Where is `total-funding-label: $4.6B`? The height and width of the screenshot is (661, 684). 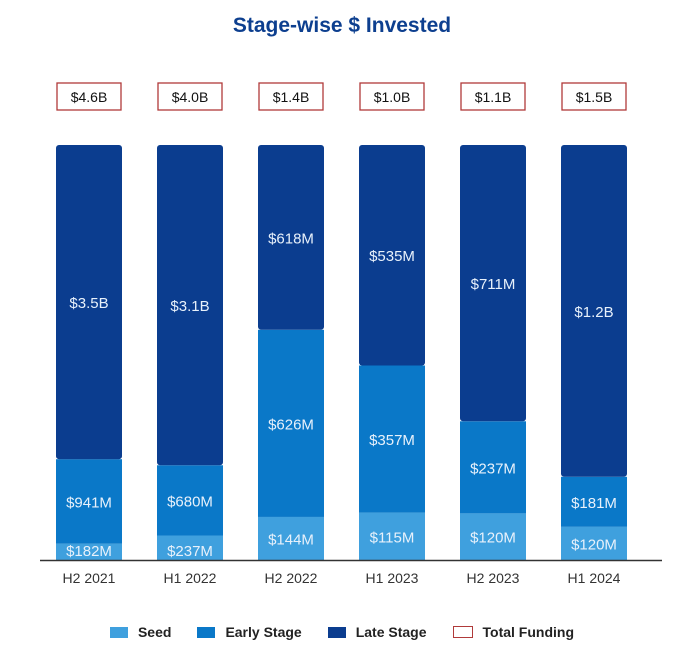 total-funding-label: $4.6B is located at coordinates (89, 97).